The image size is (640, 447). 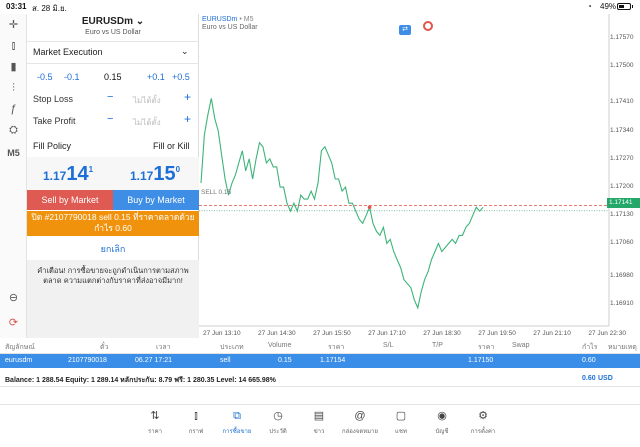 What do you see at coordinates (45, 77) in the screenshot?
I see `volume-minus-0-5-button: -0.5` at bounding box center [45, 77].